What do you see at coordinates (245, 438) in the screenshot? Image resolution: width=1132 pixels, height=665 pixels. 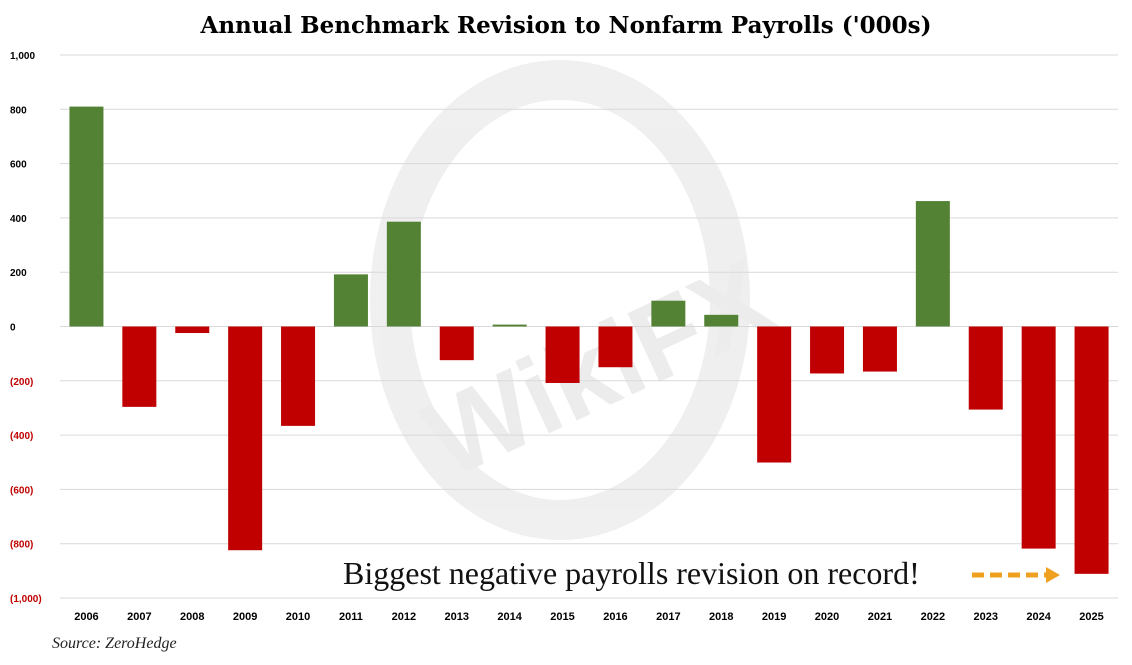 I see `bar-2009` at bounding box center [245, 438].